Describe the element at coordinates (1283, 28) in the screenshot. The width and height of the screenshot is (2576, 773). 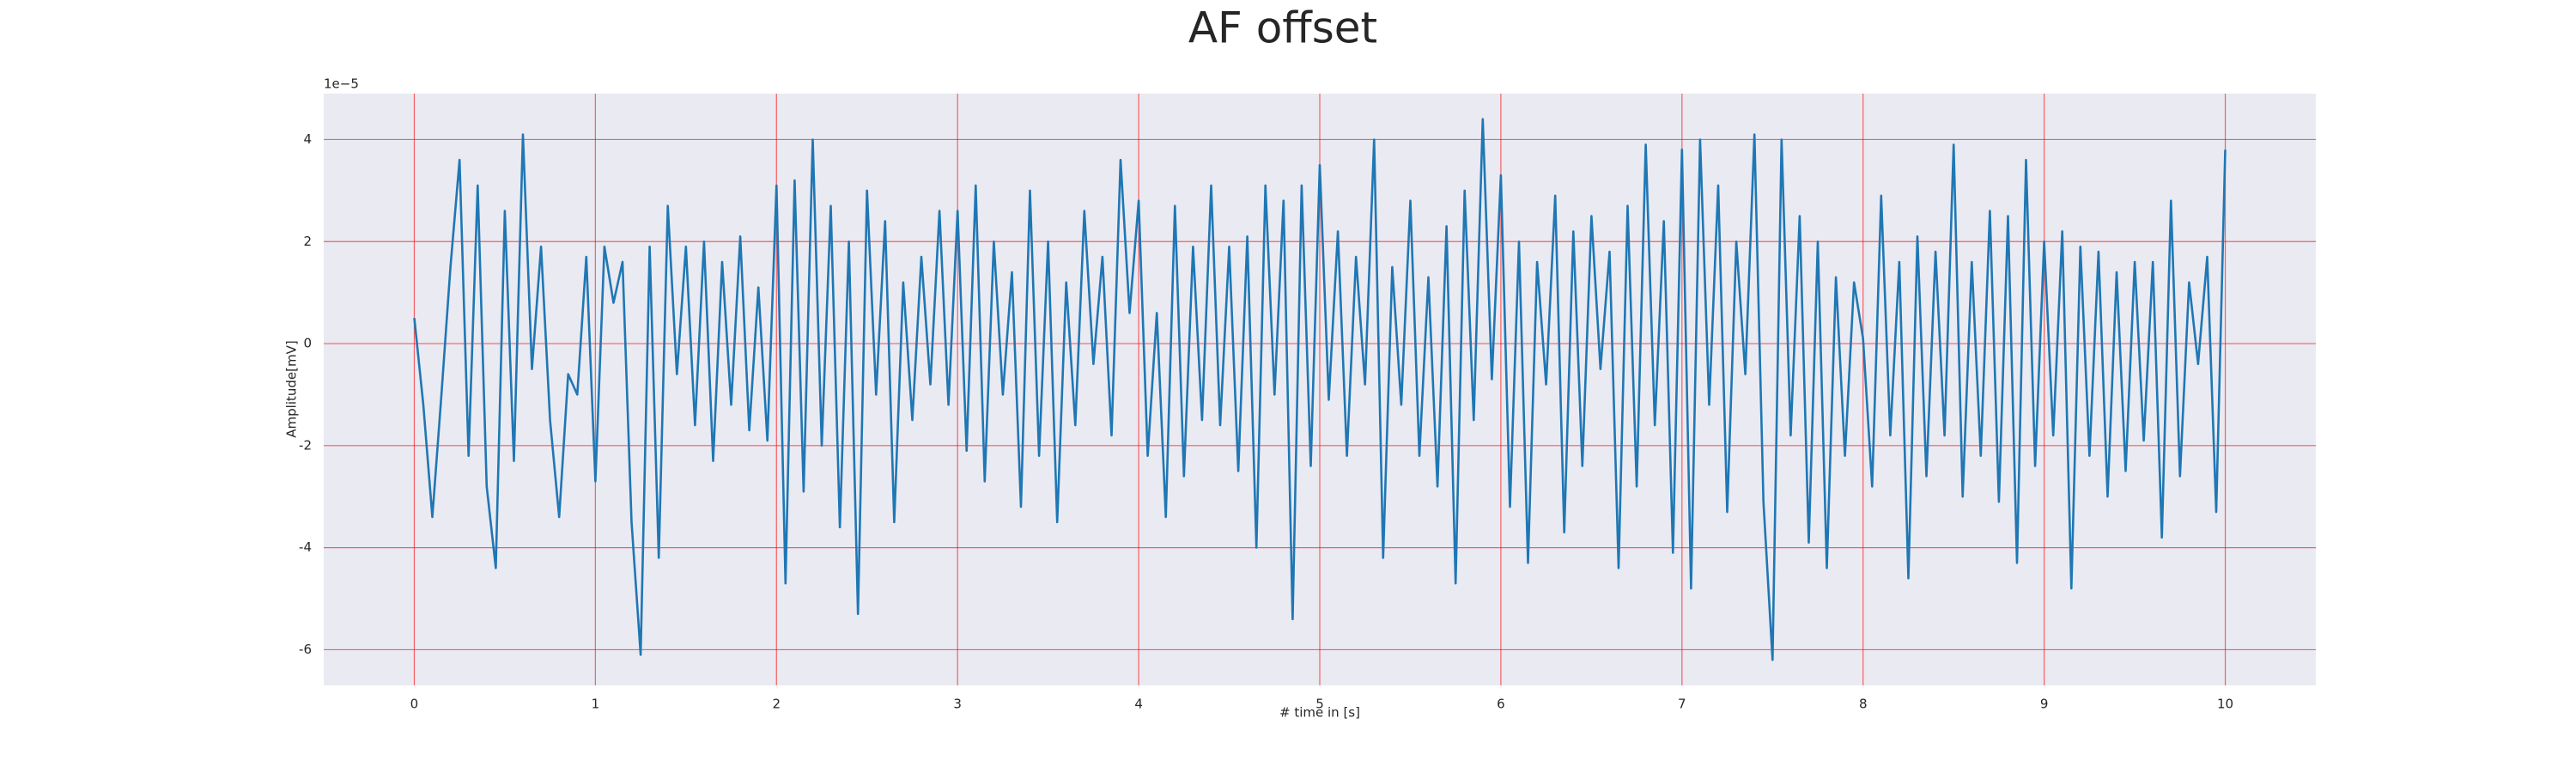
I see `chart-title: AF offset` at that location.